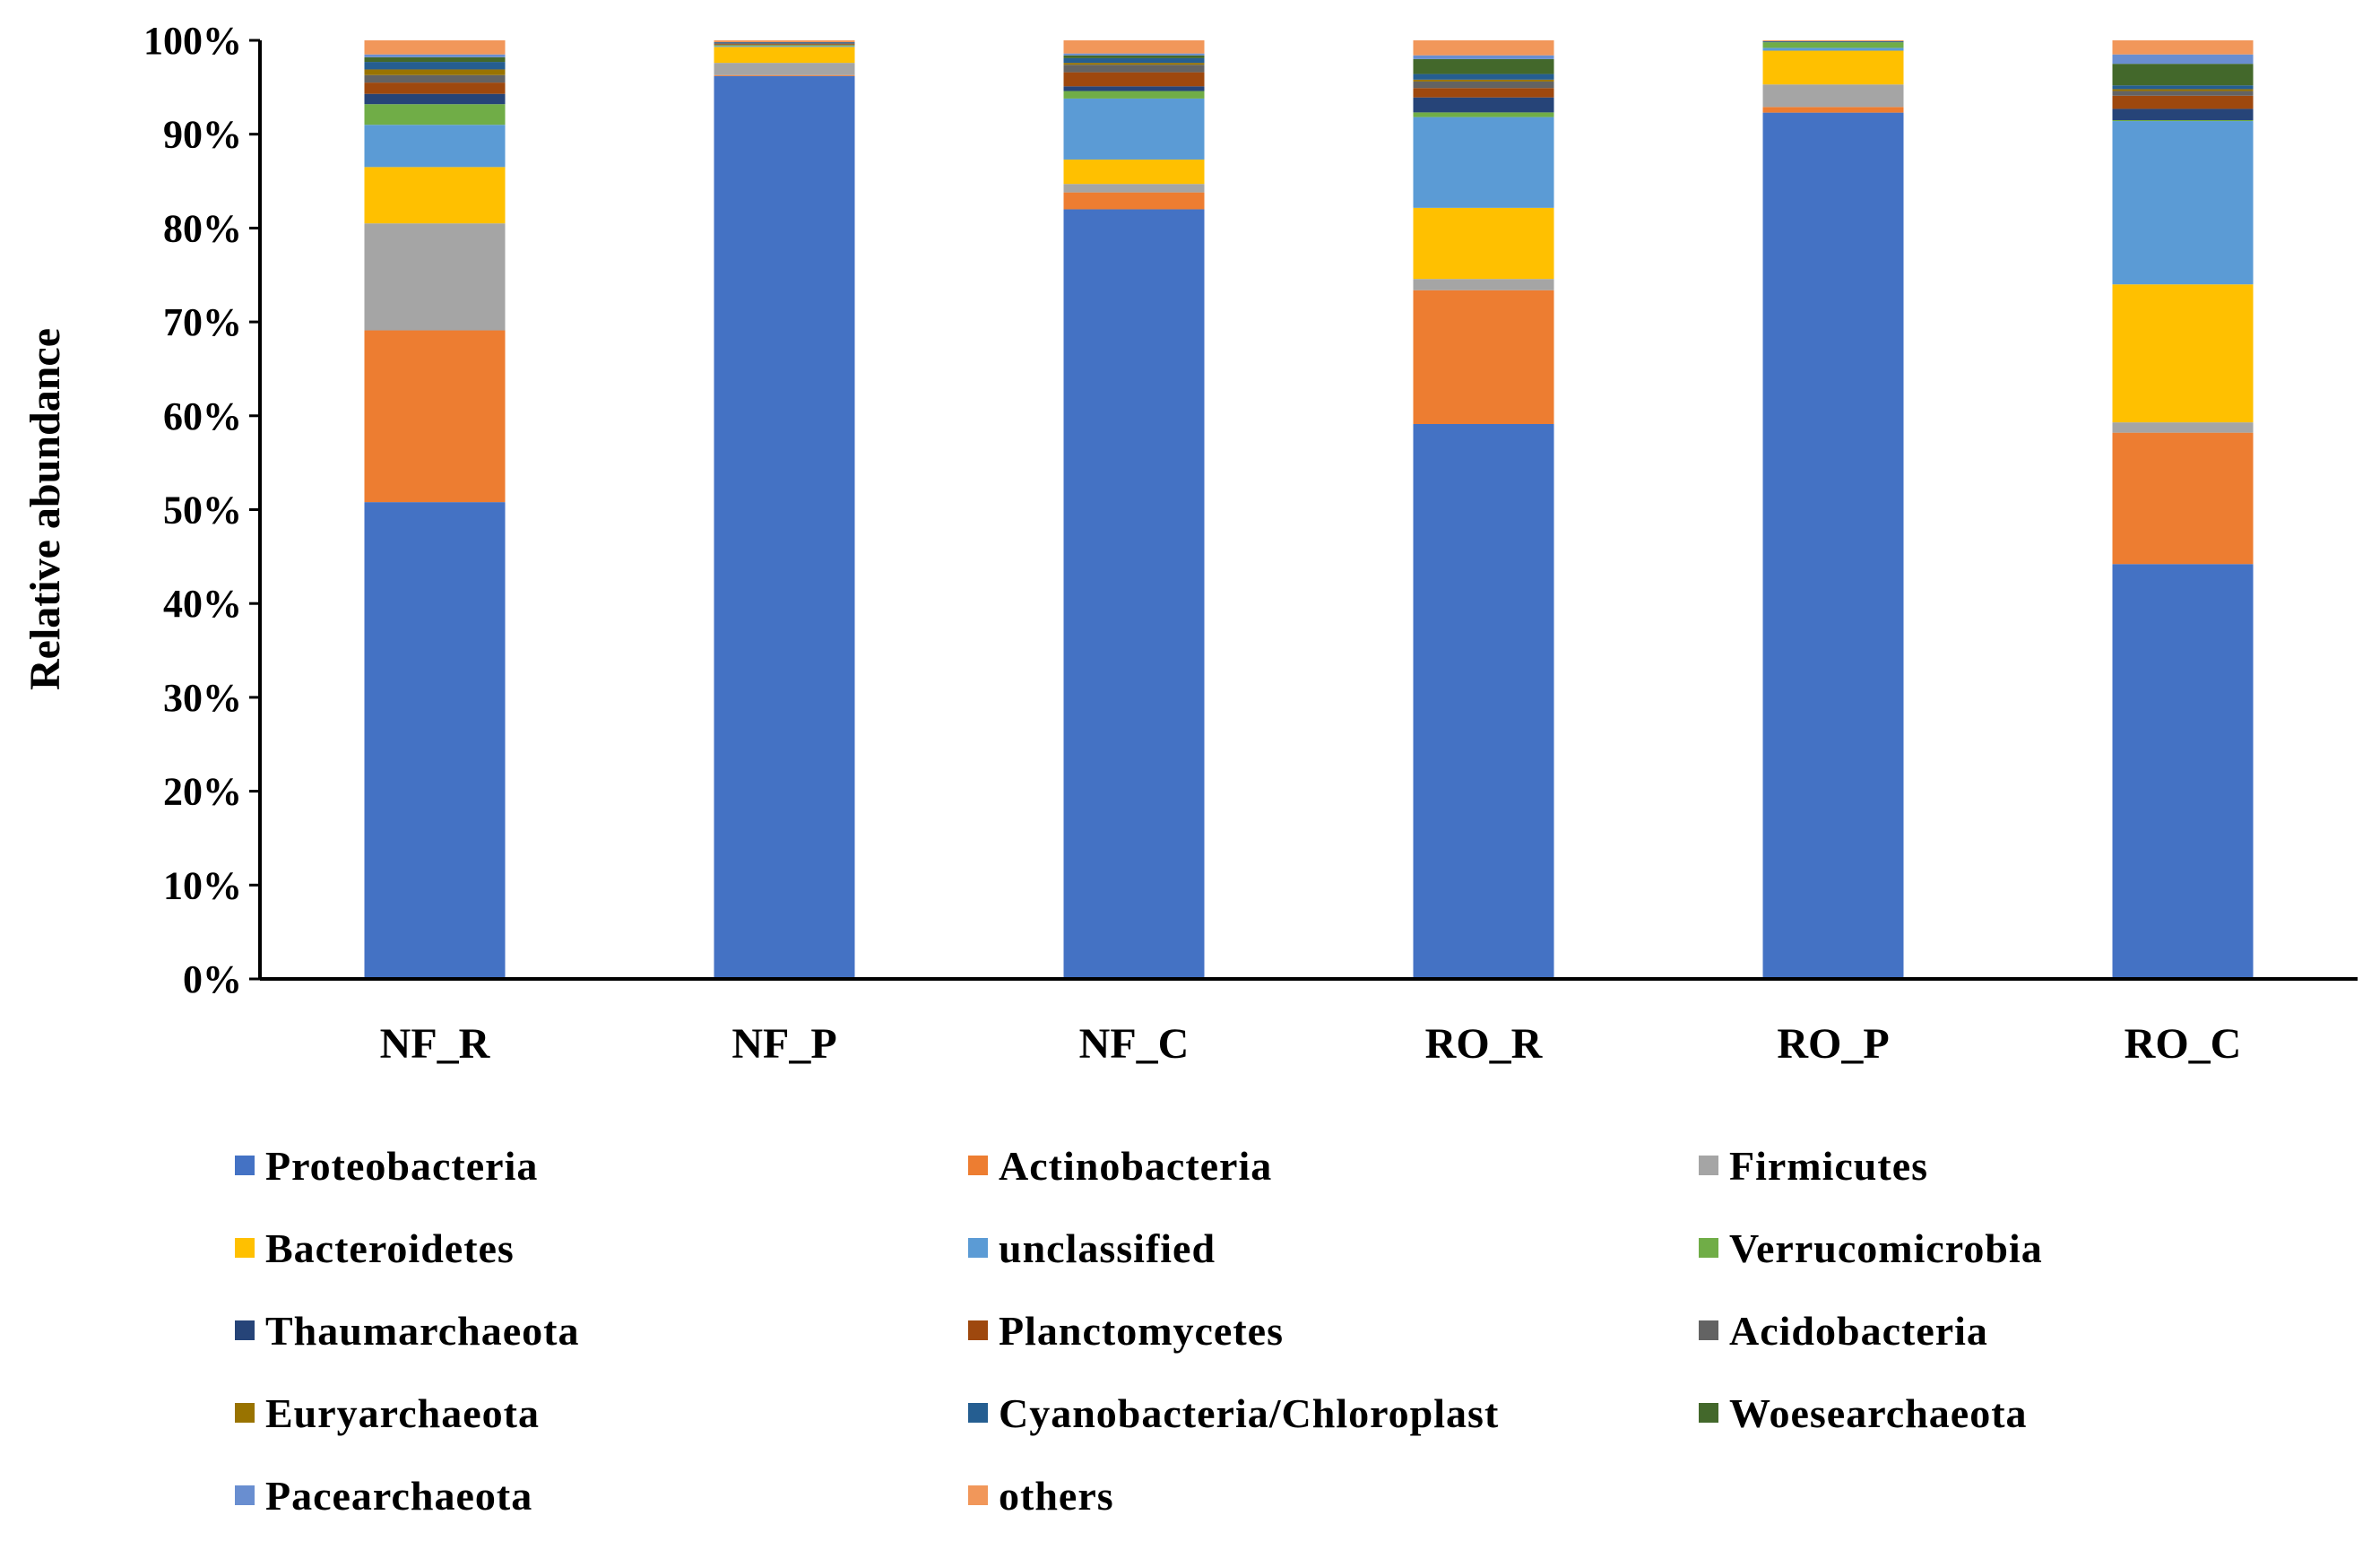  What do you see at coordinates (1828, 1166) in the screenshot?
I see `legend-label: Firmicutes` at bounding box center [1828, 1166].